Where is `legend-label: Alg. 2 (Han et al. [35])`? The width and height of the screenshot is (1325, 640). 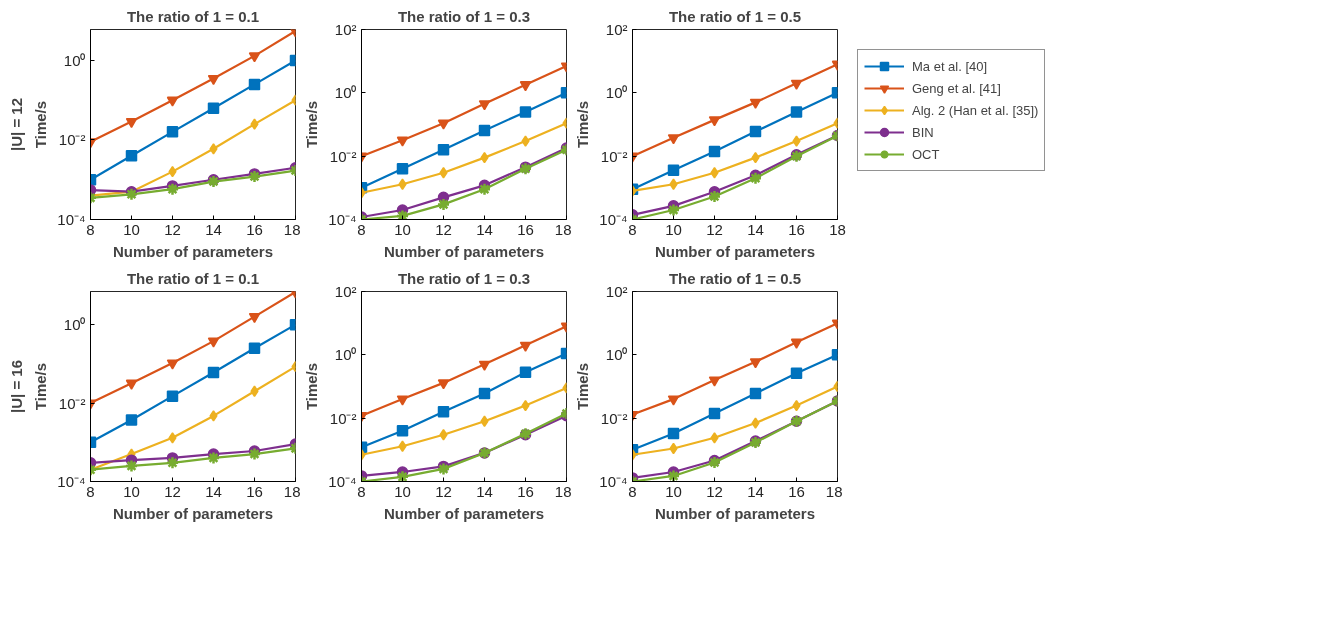
legend-label: Alg. 2 (Han et al. [35]) is located at coordinates (975, 110).